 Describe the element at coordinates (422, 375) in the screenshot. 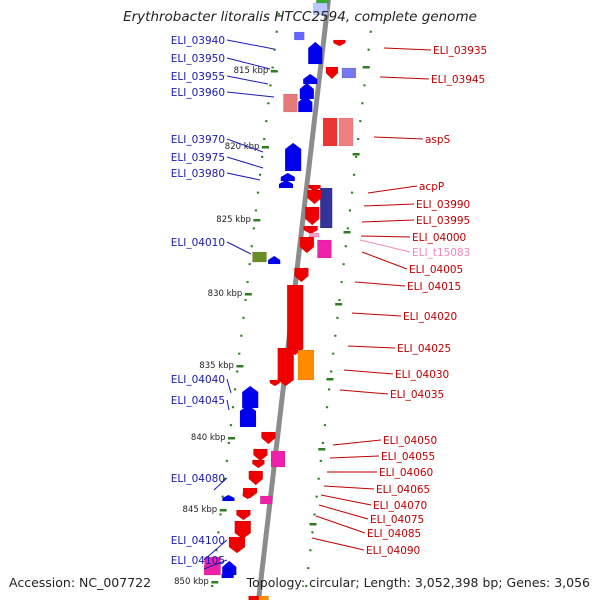

I see `reverse-gene-label: ELI_04030` at that location.